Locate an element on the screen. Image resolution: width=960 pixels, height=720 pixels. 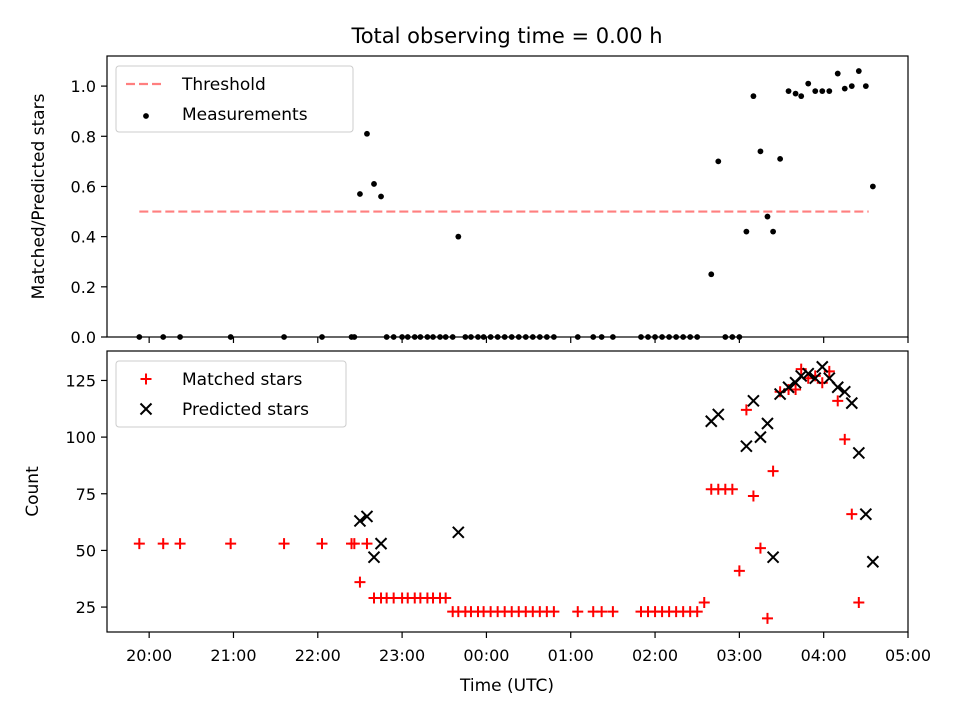
x-tick-label: 23:00 is located at coordinates (402, 655).